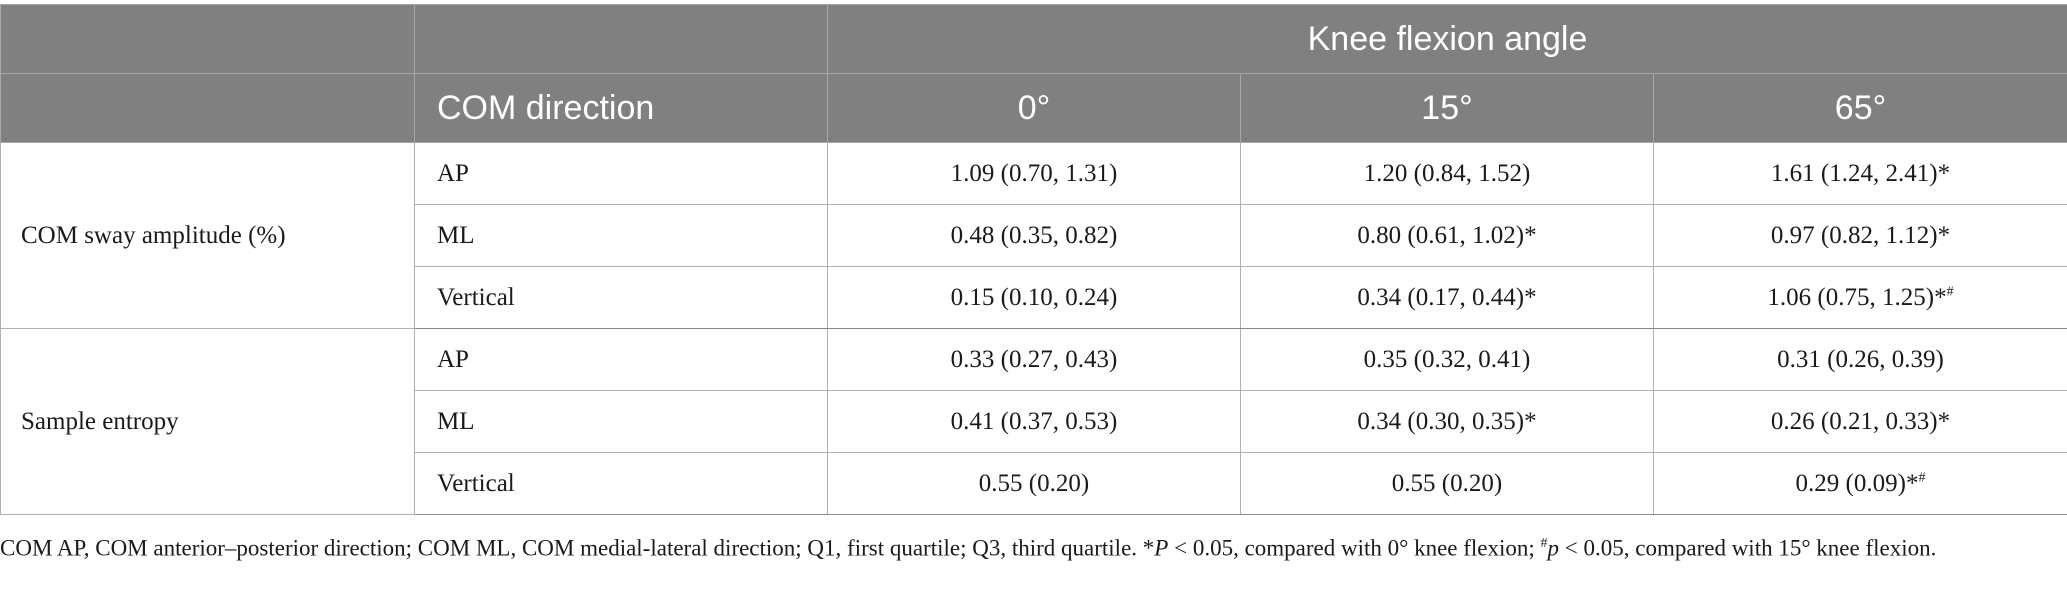 The width and height of the screenshot is (2067, 606). I want to click on value-text: 1.06 (0.75, 1.25)*, so click(1857, 297).